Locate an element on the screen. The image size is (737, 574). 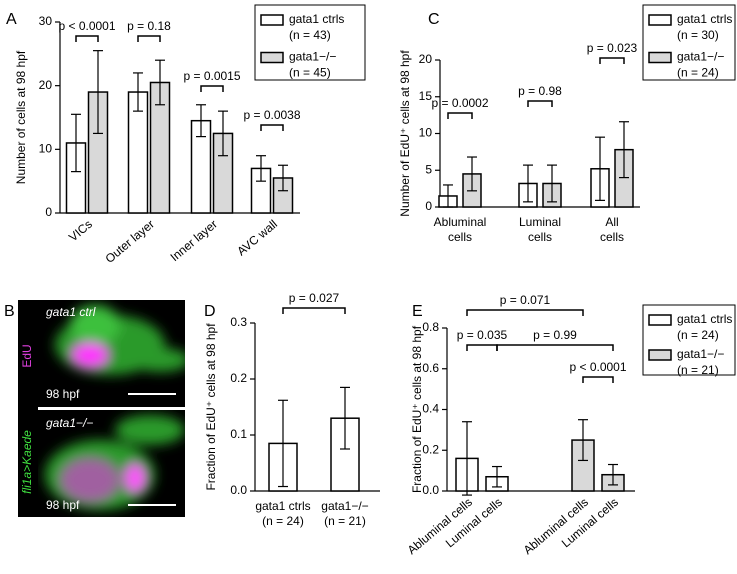
y-tick-label: 15 is located at coordinates (426, 96).